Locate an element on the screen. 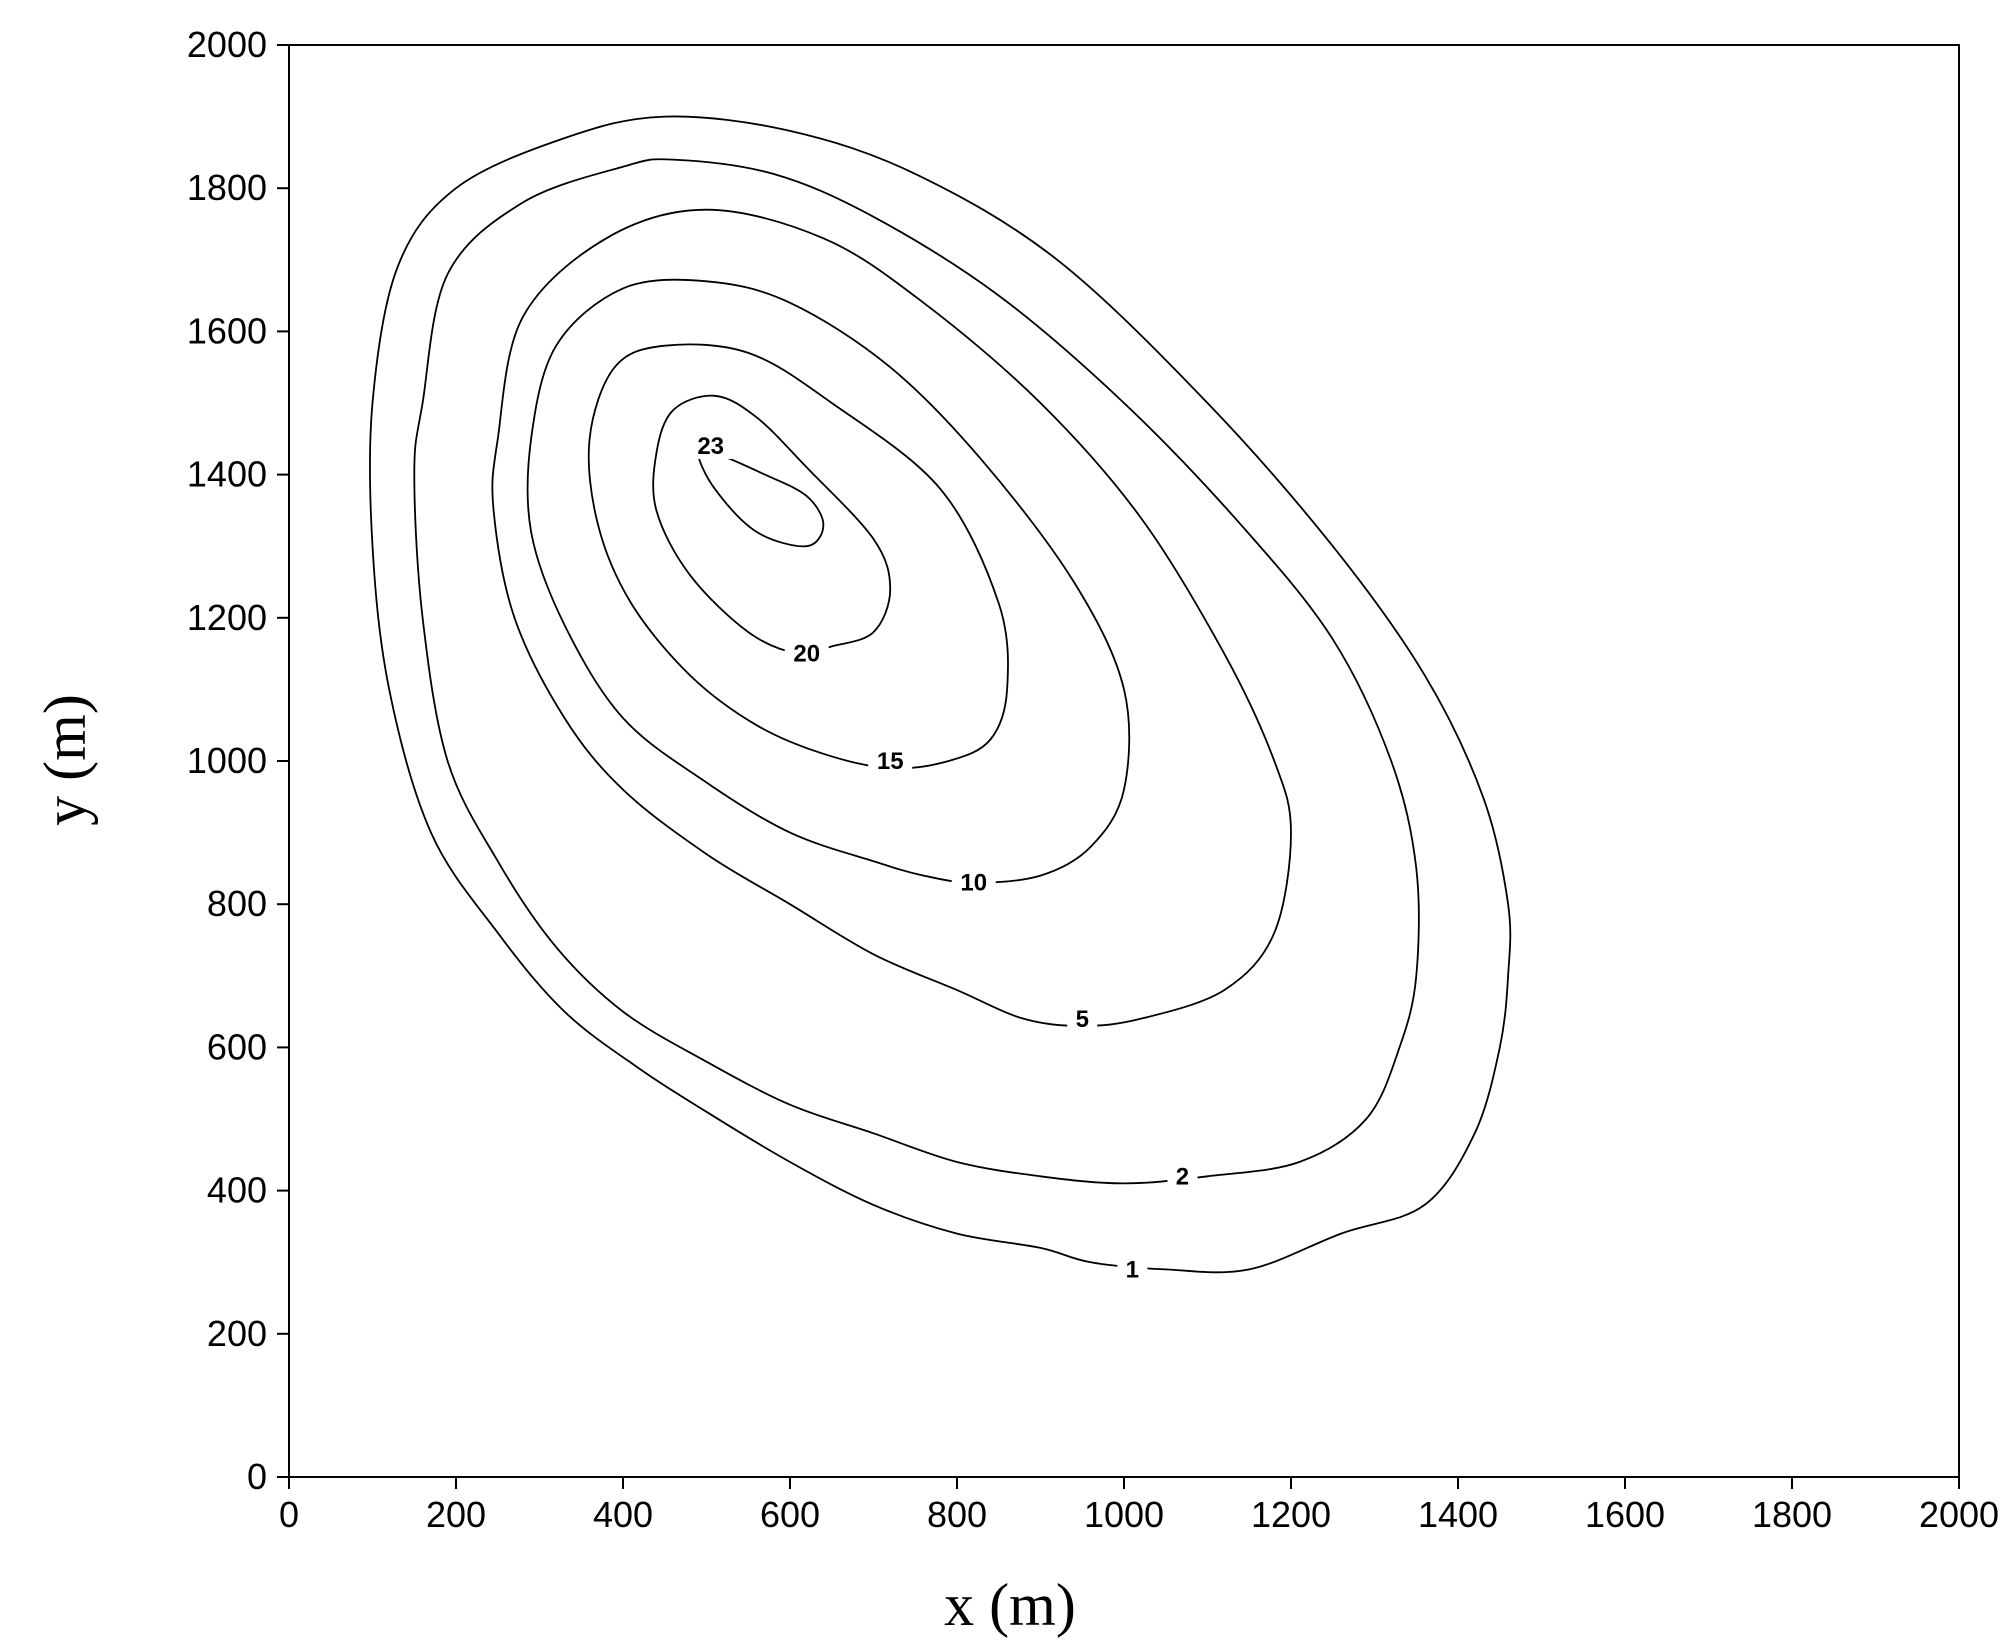  y-tick-label: 1400 is located at coordinates (227, 474).